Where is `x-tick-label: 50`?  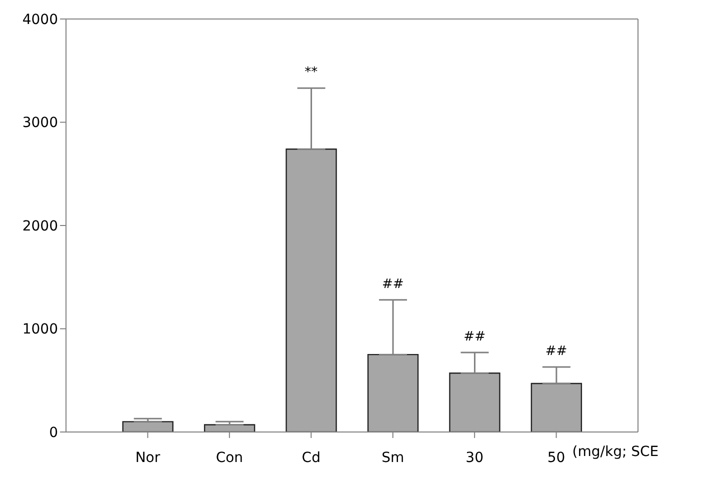 x-tick-label: 50 is located at coordinates (556, 458).